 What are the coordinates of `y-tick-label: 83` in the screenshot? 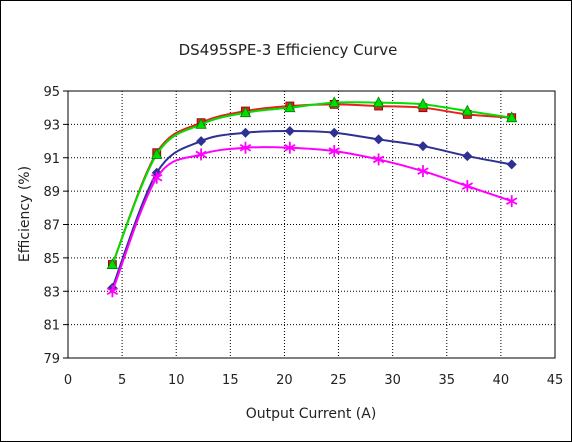 It's located at (51, 292).